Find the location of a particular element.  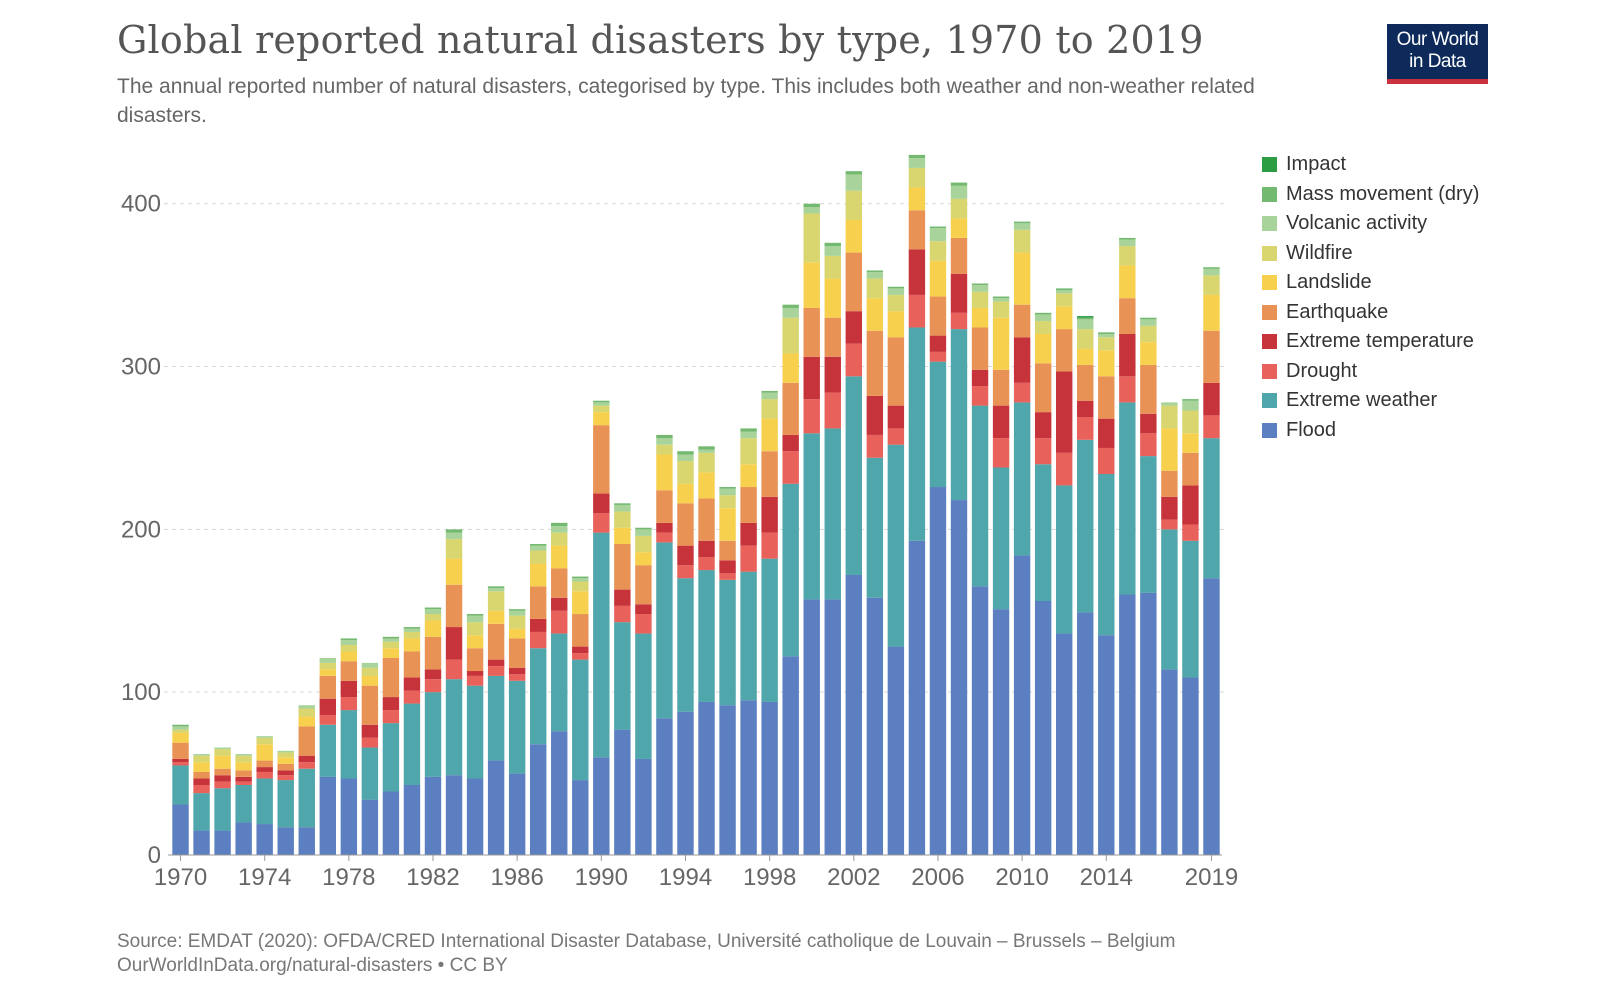

legend-item: Wildfire is located at coordinates (1370, 254).